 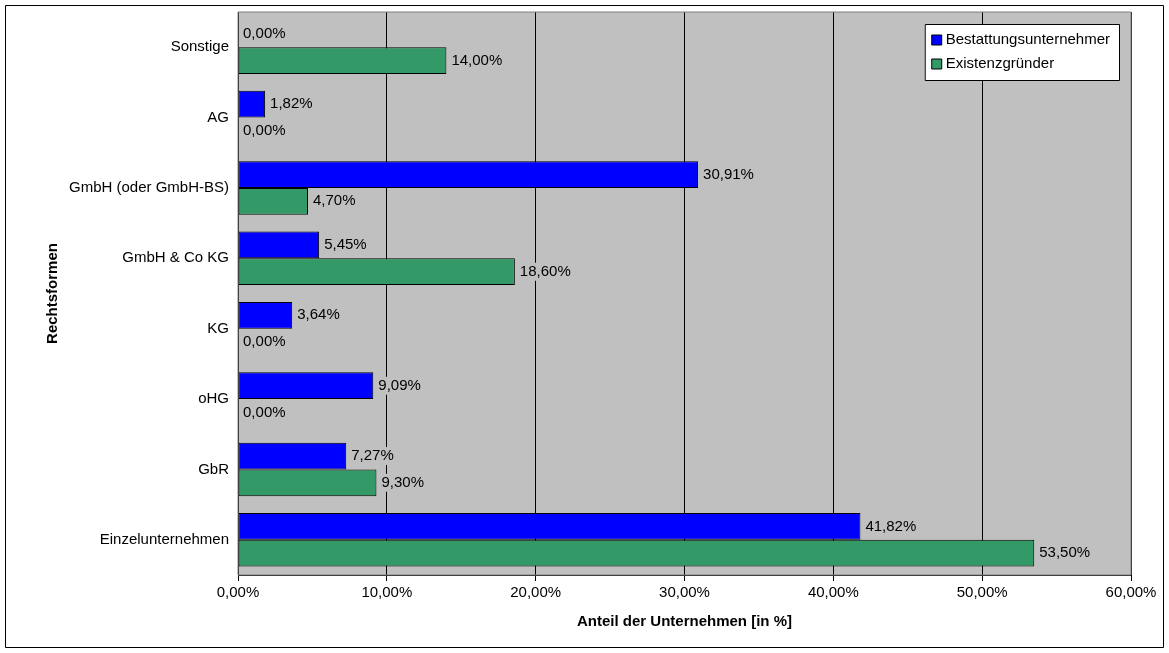 What do you see at coordinates (728, 173) in the screenshot?
I see `data-label: 30,91%` at bounding box center [728, 173].